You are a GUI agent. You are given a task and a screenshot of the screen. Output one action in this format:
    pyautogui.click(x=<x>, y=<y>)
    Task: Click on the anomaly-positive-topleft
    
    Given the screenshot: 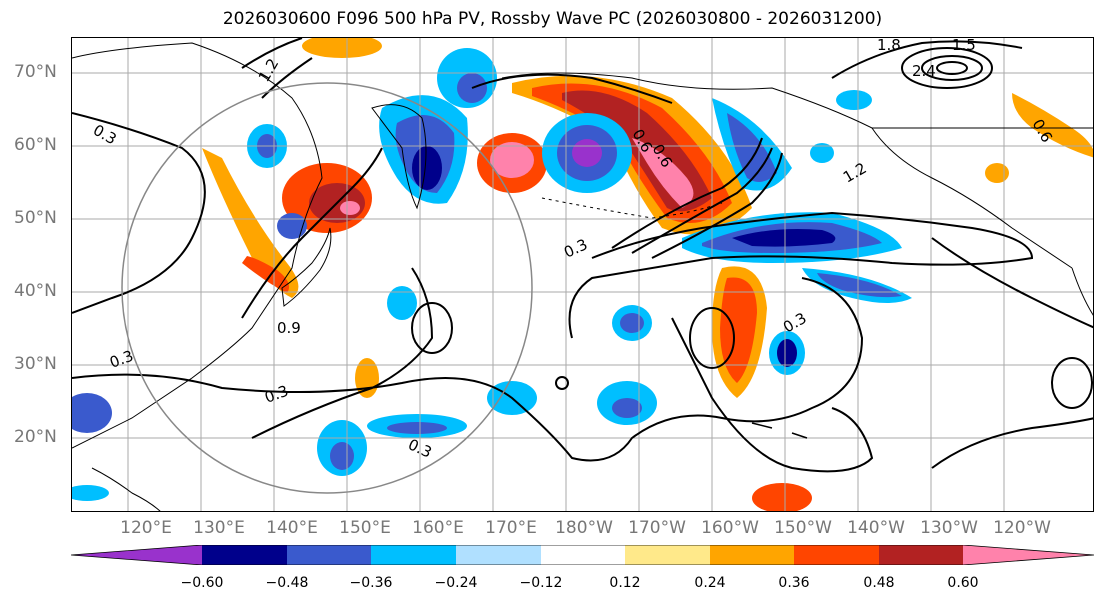 What is the action you would take?
    pyautogui.click(x=342, y=48)
    